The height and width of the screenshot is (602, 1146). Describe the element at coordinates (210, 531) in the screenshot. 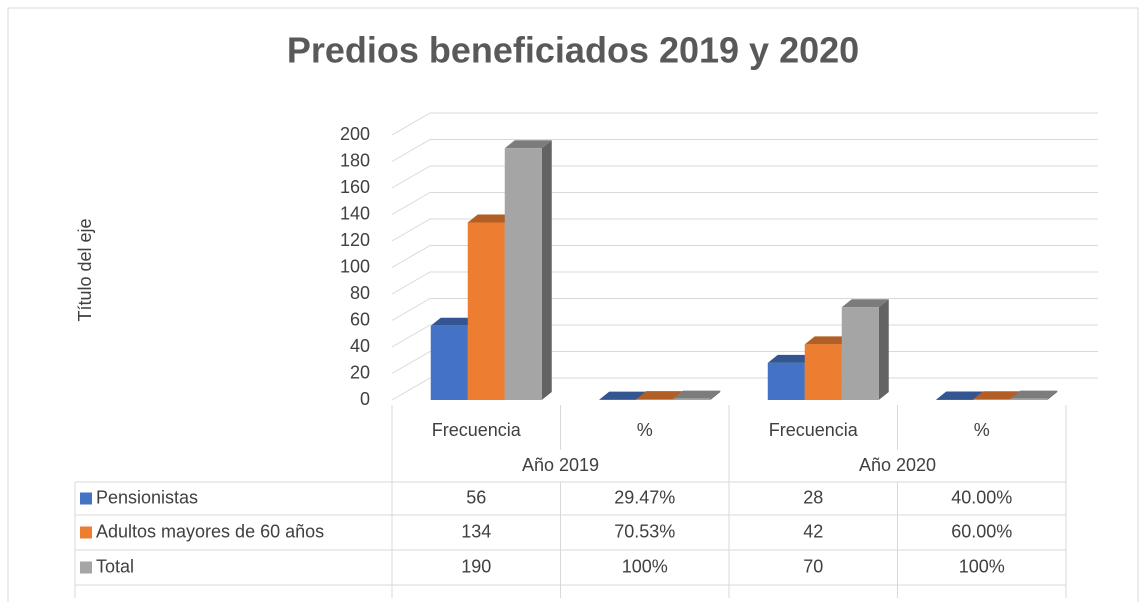

I see `legend-label: Adultos mayores de 60 años` at that location.